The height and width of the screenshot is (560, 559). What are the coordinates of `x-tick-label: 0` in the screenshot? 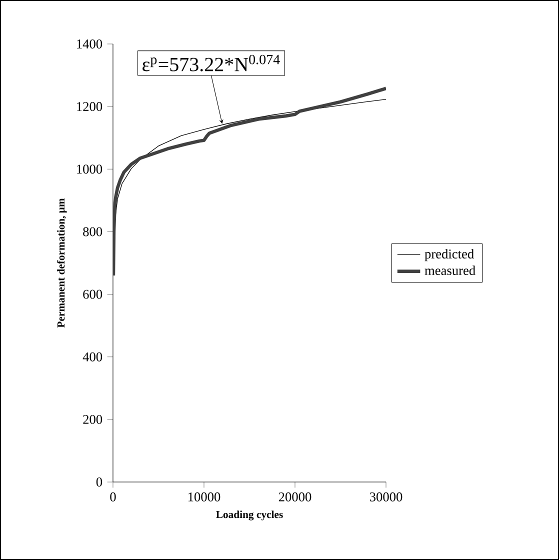 It's located at (113, 497).